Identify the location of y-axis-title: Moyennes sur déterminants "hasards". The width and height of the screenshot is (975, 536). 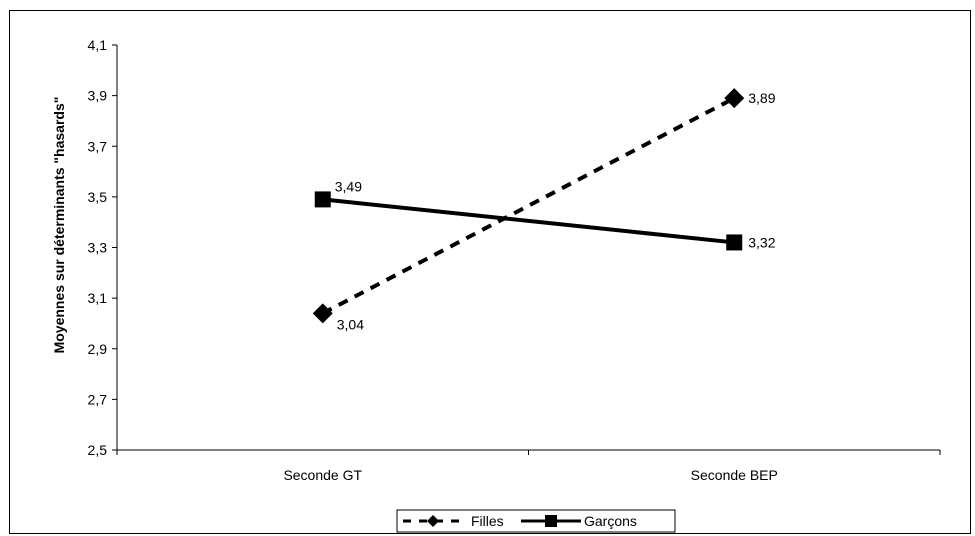
(59, 225).